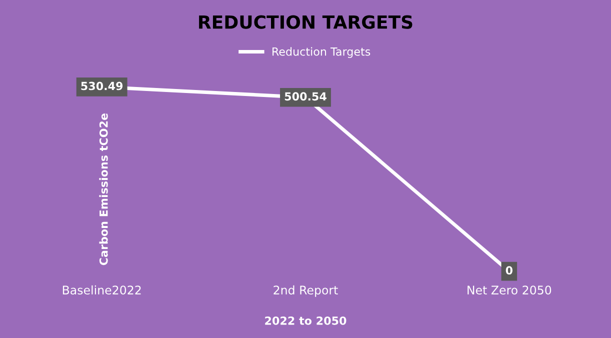  What do you see at coordinates (305, 320) in the screenshot?
I see `x-axis-title: 2022 to 2050` at bounding box center [305, 320].